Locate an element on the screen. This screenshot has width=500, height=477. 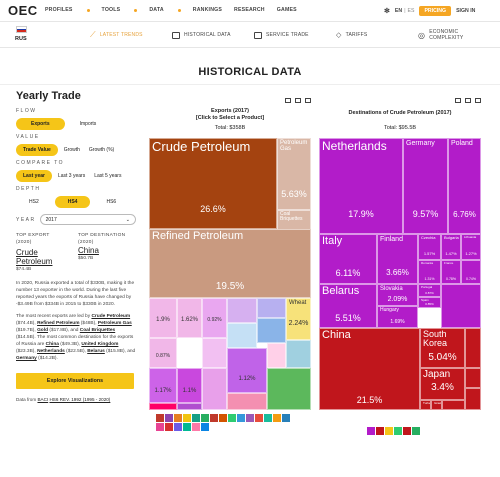
oec-logo: OEC is located at coordinates (23, 10).